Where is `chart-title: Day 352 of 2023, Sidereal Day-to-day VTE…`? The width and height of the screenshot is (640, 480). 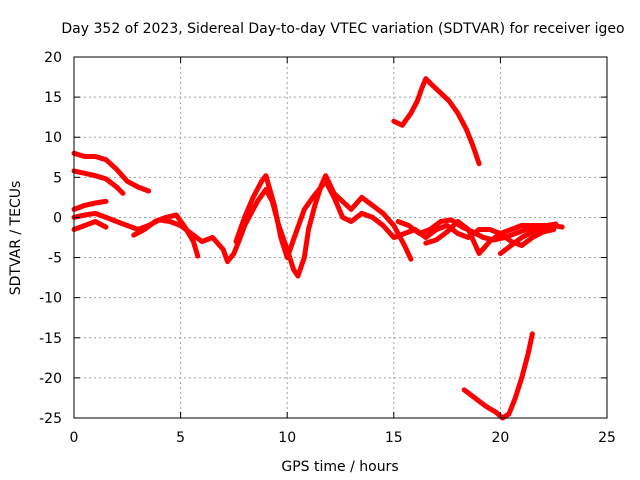 chart-title: Day 352 of 2023, Sidereal Day-to-day VTE… is located at coordinates (342, 29).